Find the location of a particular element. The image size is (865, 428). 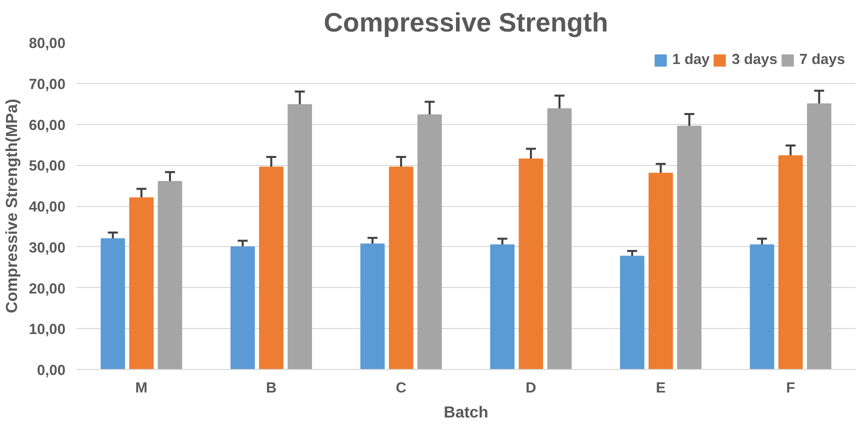

y-tick-label: 0,00 is located at coordinates (51, 371).